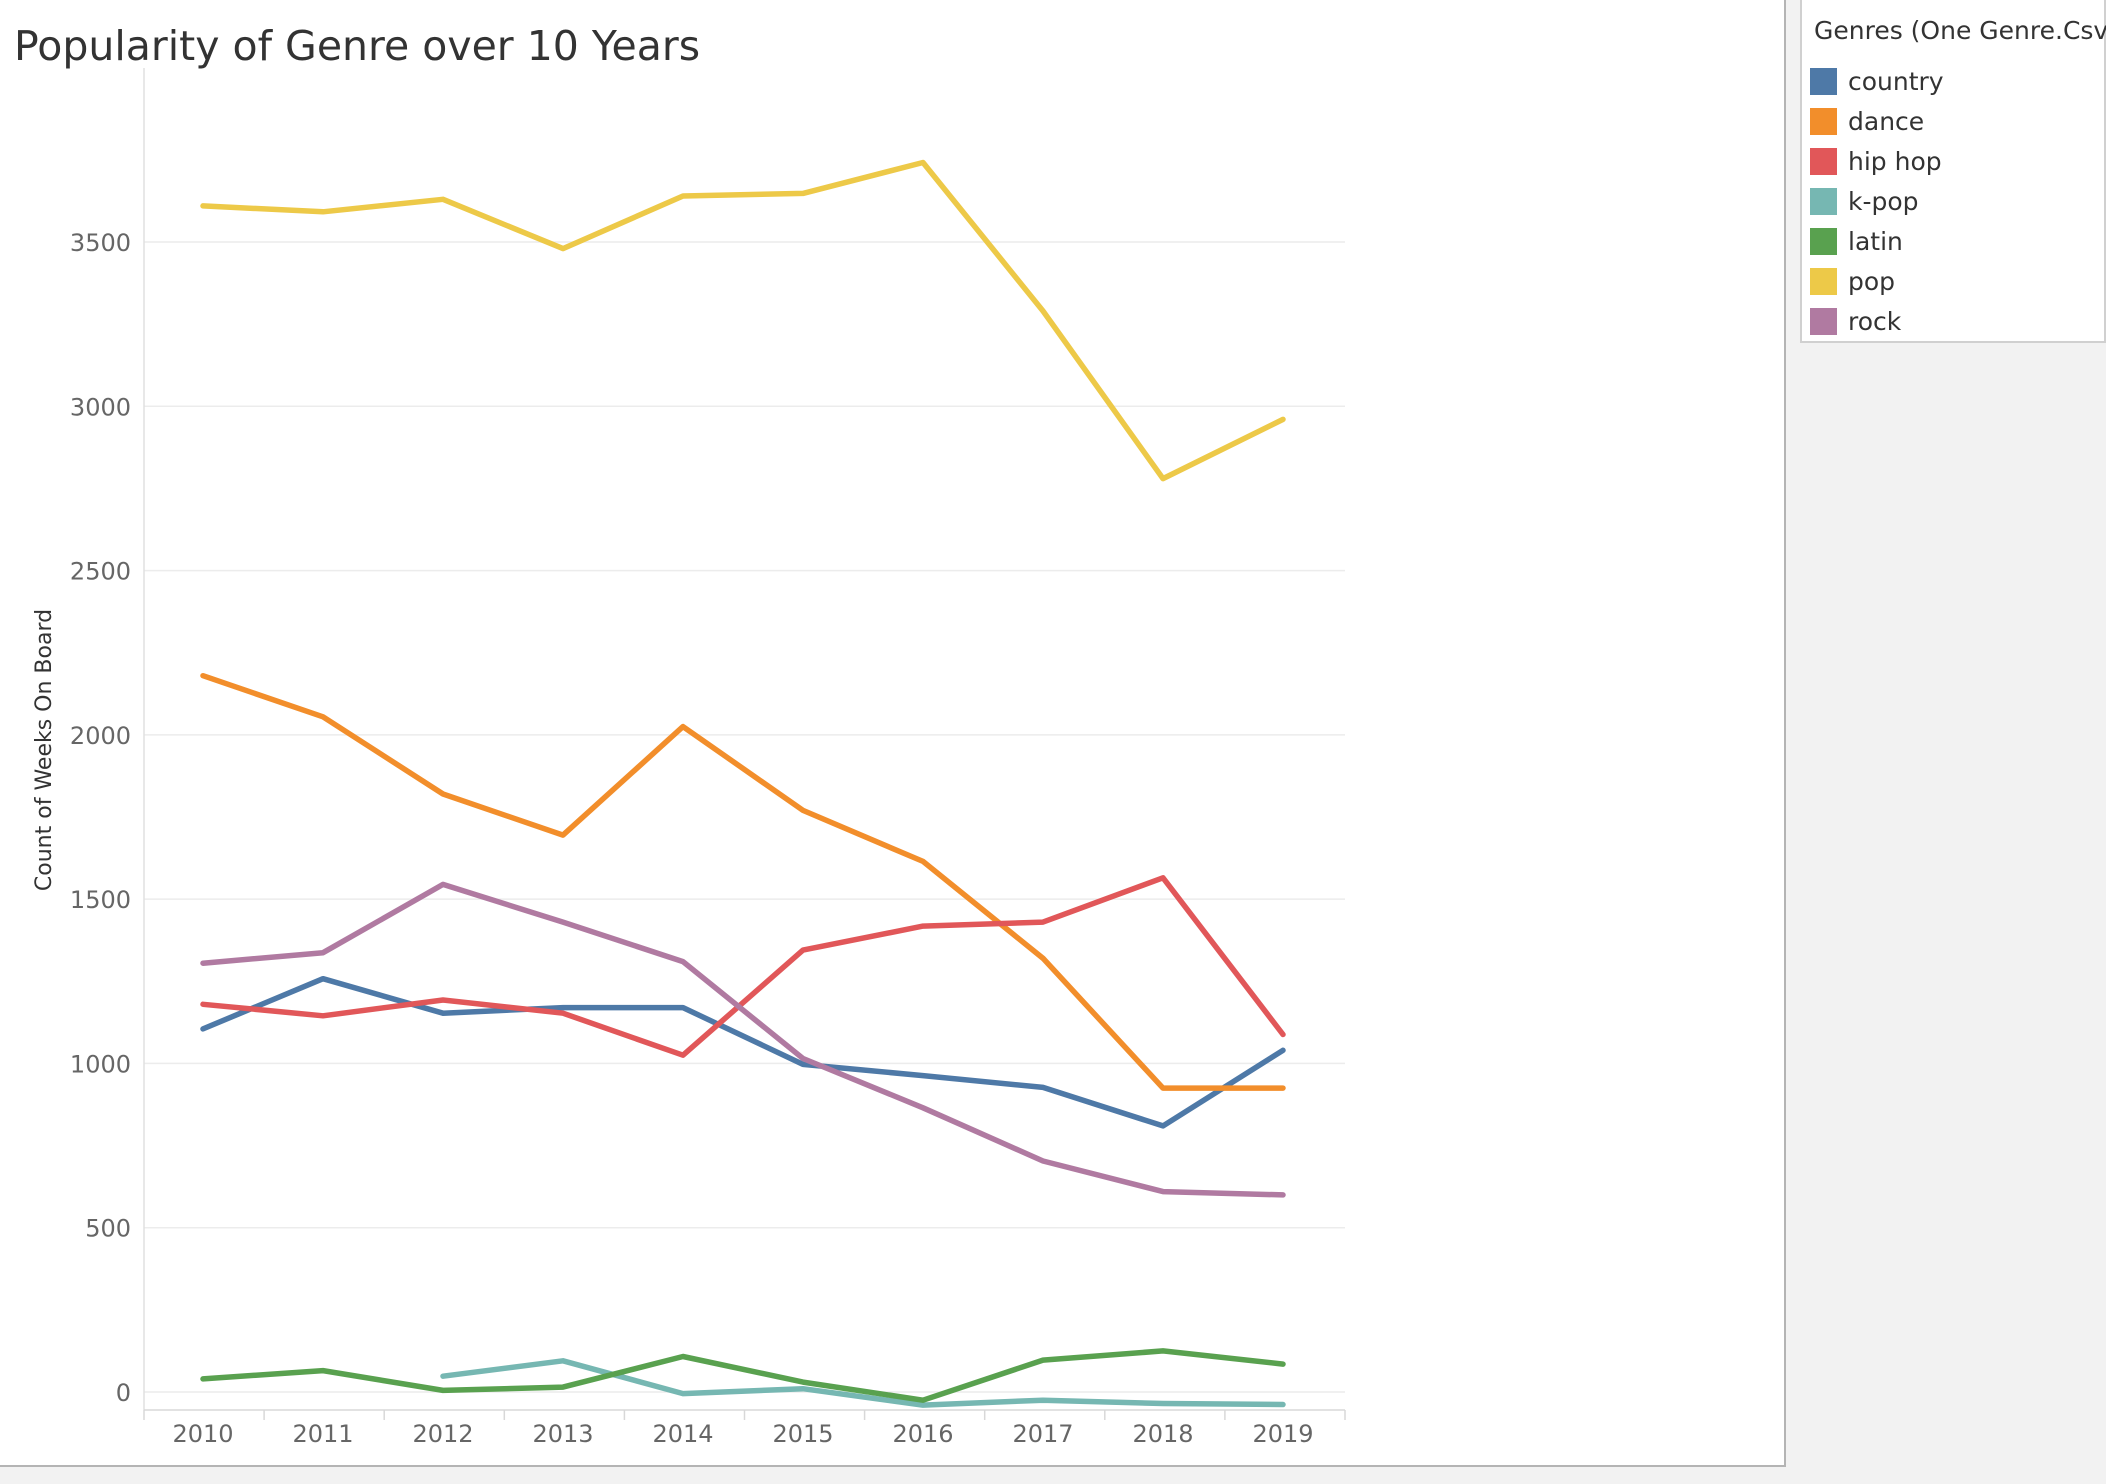 The width and height of the screenshot is (2106, 1484). I want to click on legend-item-rock: rock, so click(1855, 321).